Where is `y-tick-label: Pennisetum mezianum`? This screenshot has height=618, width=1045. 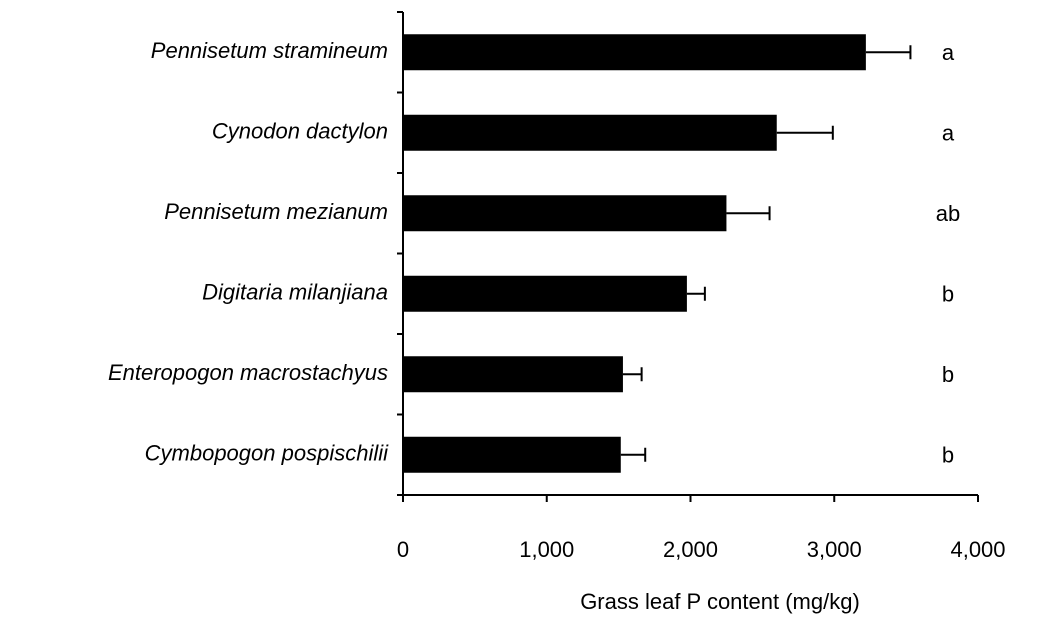
y-tick-label: Pennisetum mezianum is located at coordinates (276, 211).